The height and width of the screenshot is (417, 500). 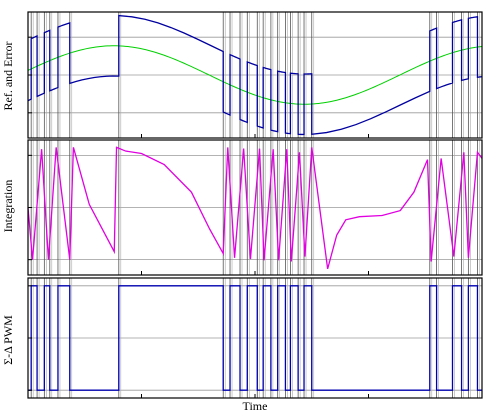 What do you see at coordinates (255, 406) in the screenshot?
I see `xlabel: Time` at bounding box center [255, 406].